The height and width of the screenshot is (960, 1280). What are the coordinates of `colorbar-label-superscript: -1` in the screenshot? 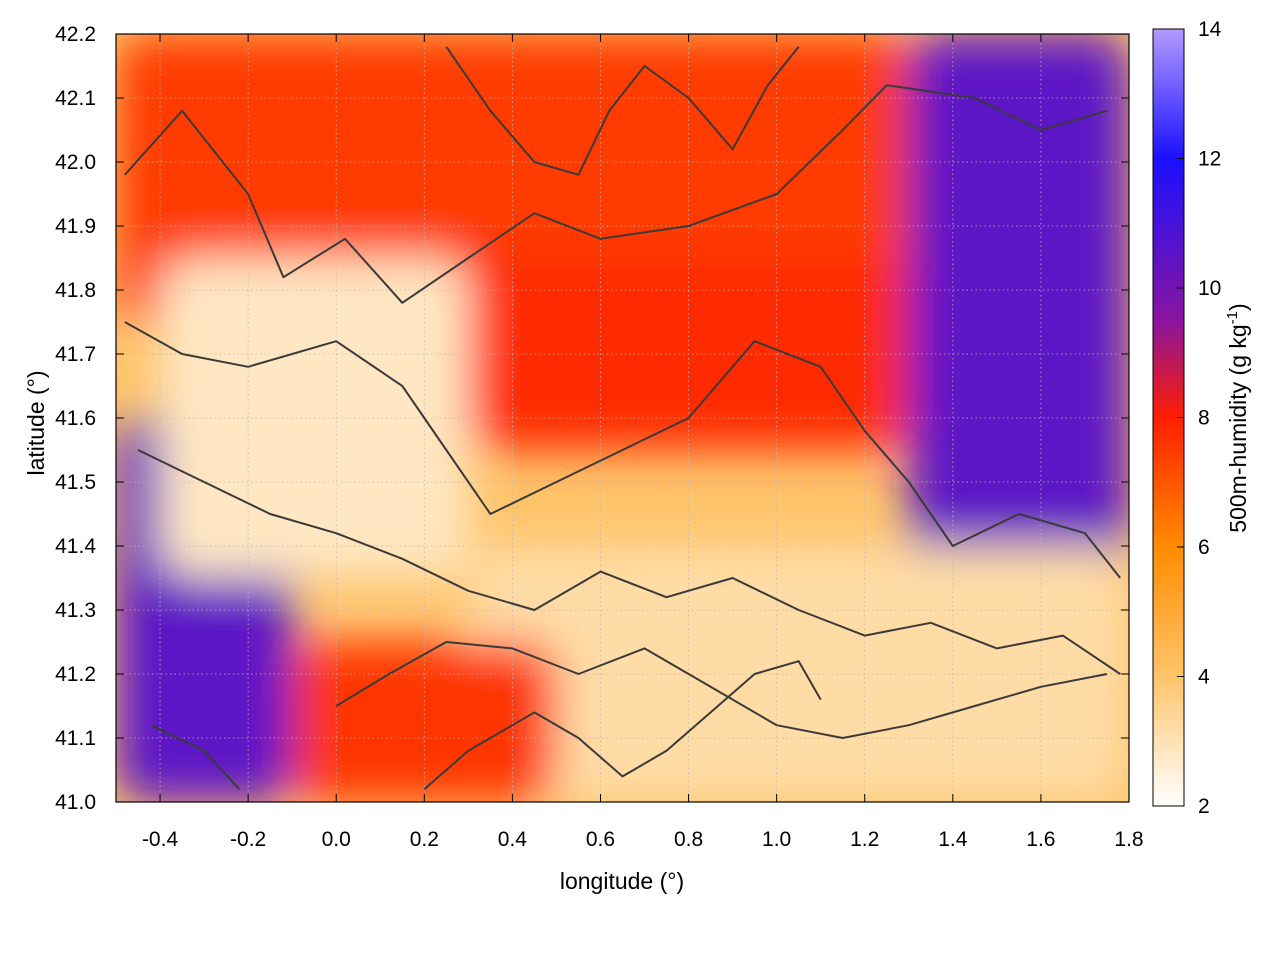 It's located at (1232, 317).